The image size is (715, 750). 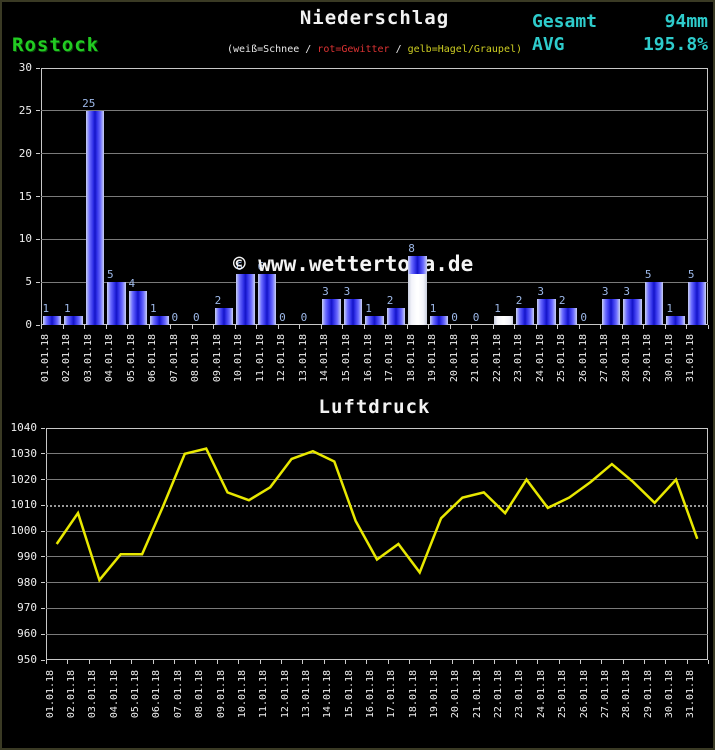 What do you see at coordinates (686, 21) in the screenshot?
I see `total-value: 94mm` at bounding box center [686, 21].